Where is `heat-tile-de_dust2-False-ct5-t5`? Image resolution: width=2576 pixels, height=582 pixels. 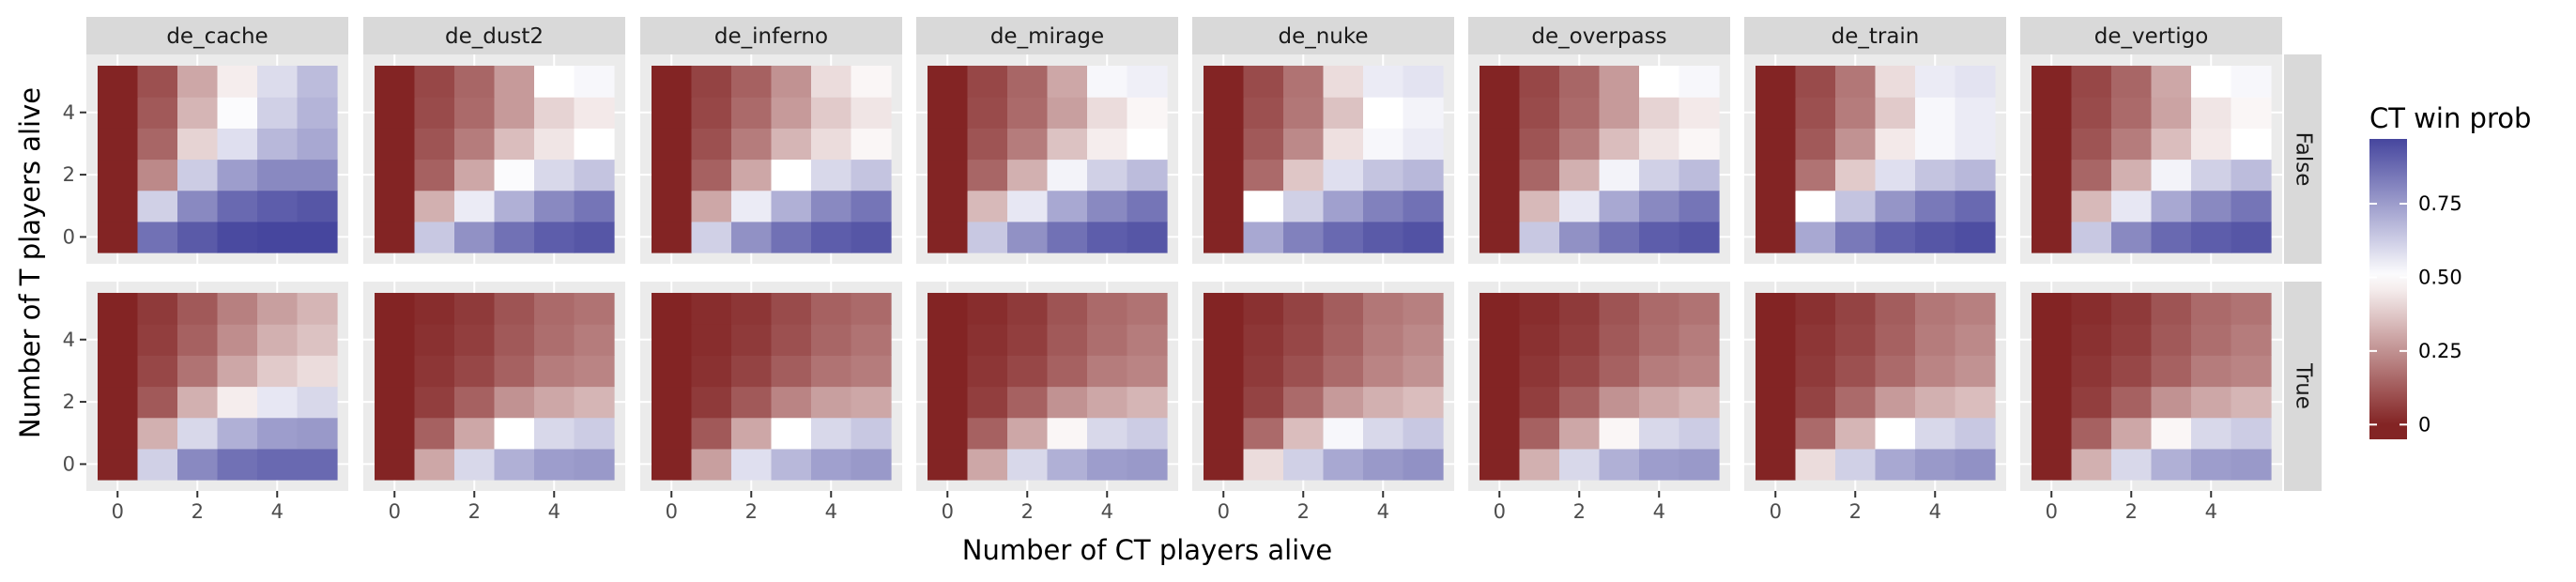 heat-tile-de_dust2-False-ct5-t5 is located at coordinates (595, 82).